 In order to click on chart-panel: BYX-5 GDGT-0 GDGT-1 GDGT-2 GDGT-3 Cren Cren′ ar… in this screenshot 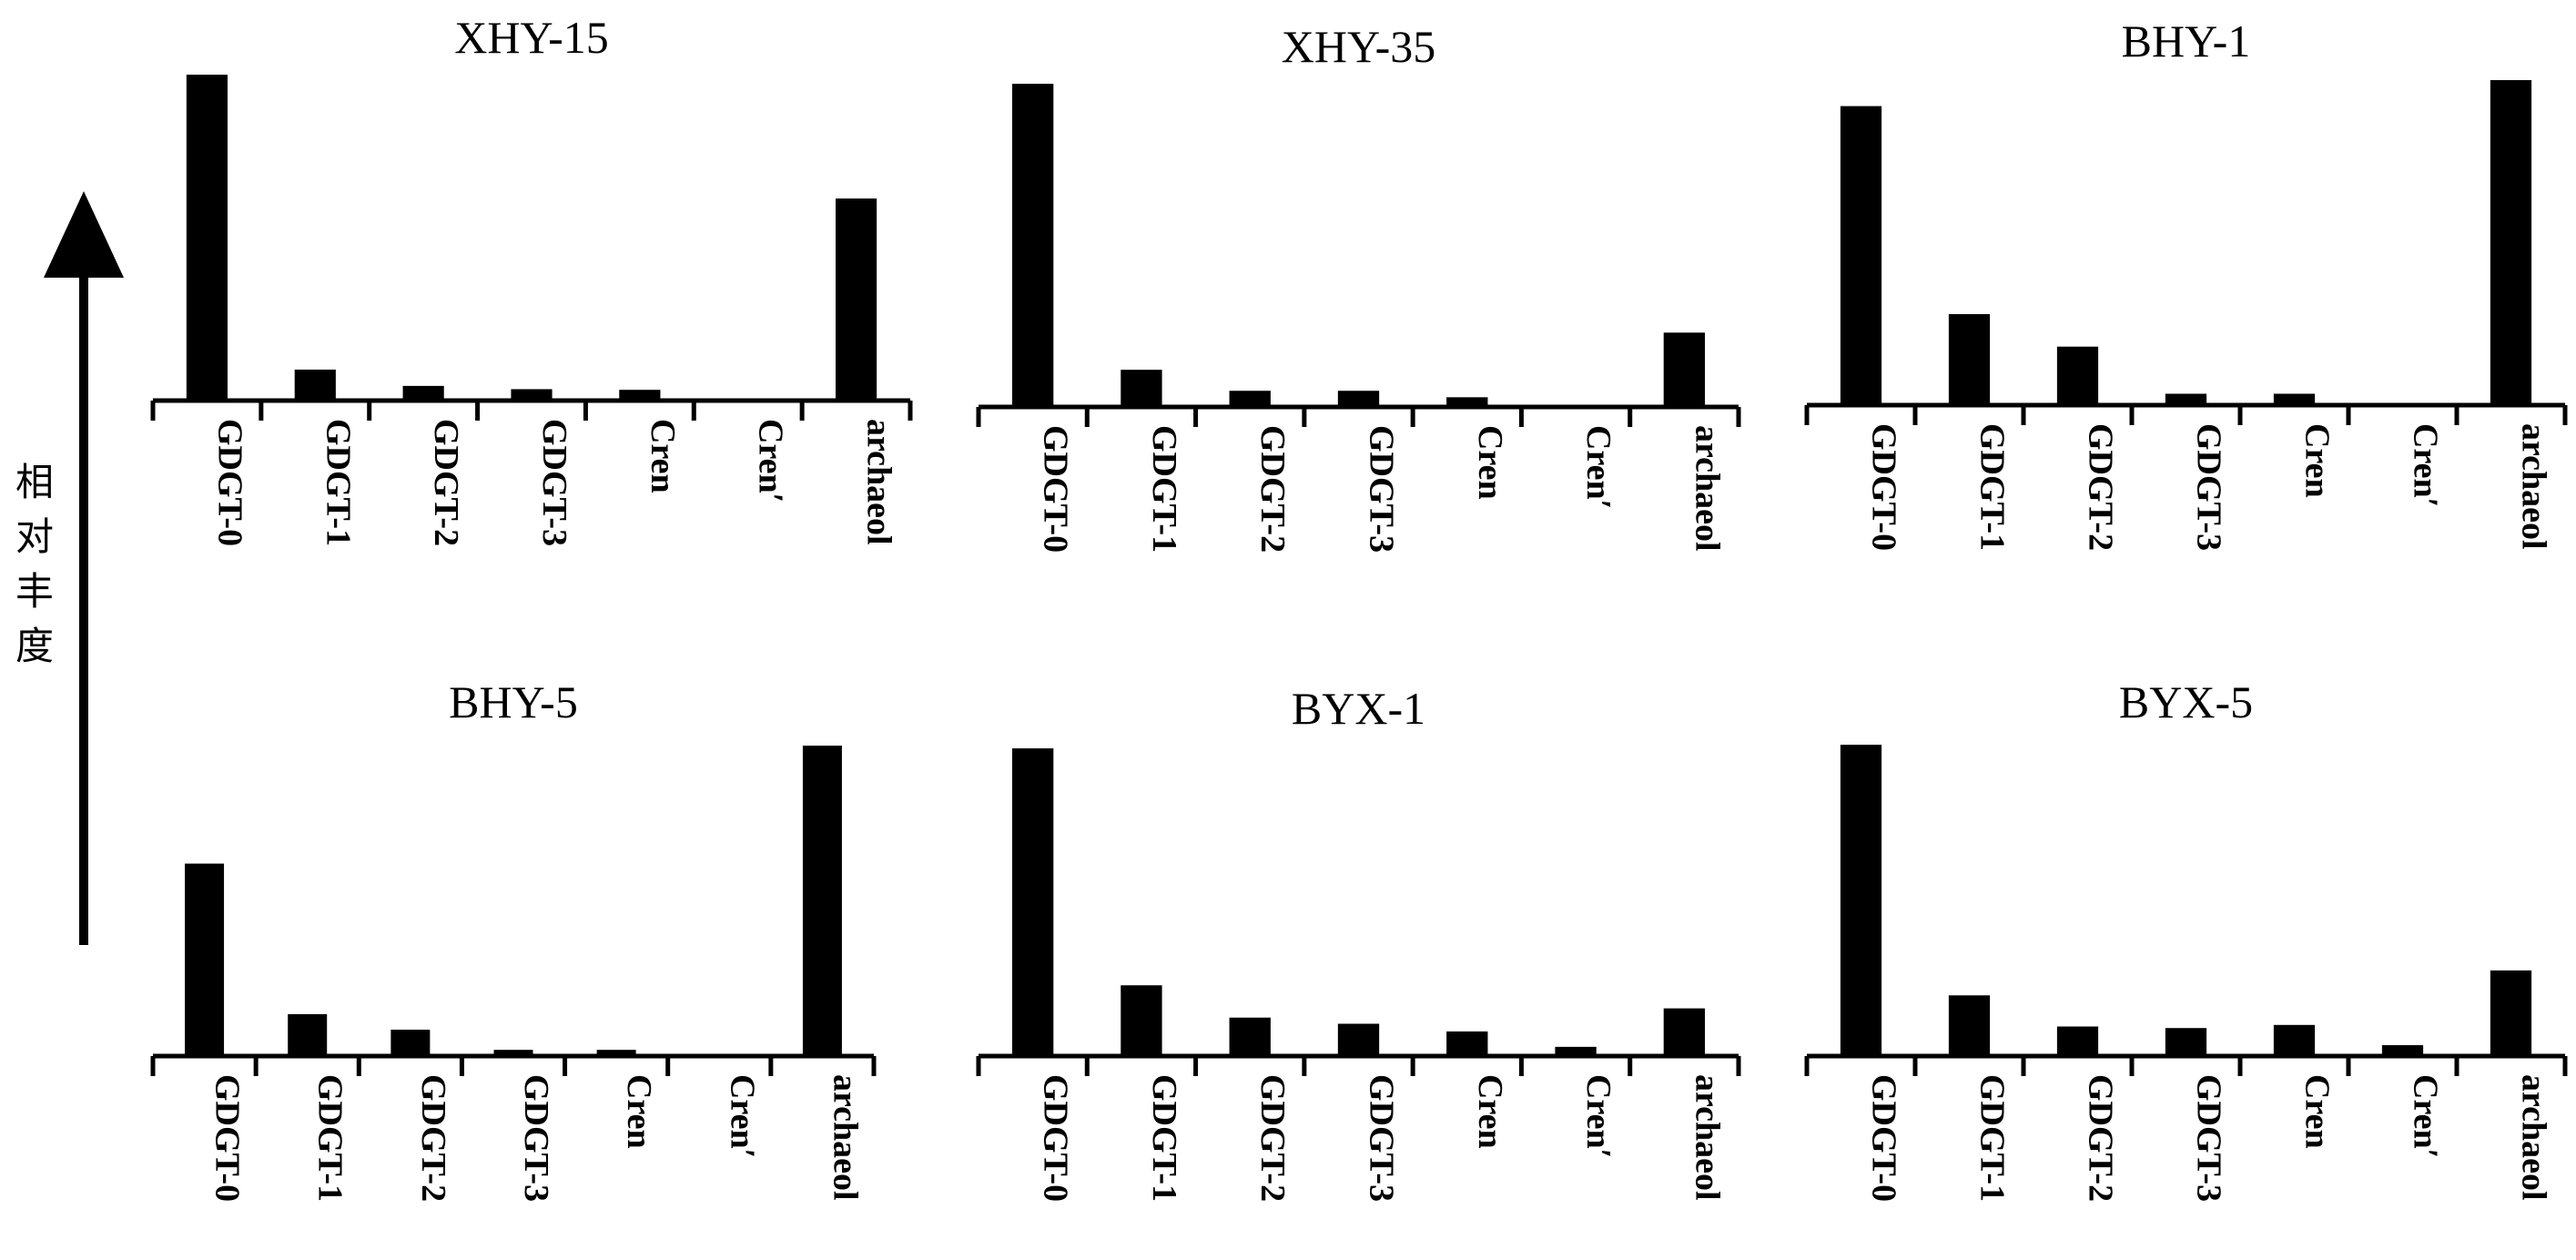, I will do `click(2186, 939)`.